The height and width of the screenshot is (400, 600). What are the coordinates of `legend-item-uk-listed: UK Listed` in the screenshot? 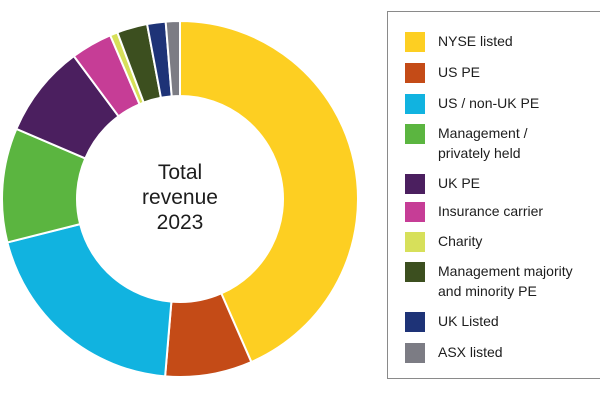 It's located at (496, 321).